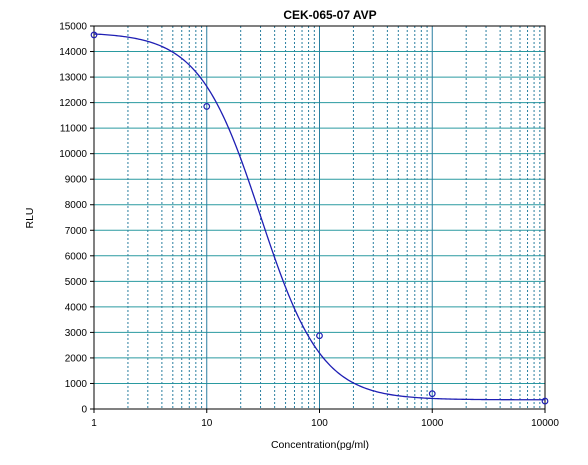 This screenshot has height=465, width=588. Describe the element at coordinates (30, 217) in the screenshot. I see `y-axis-label: RLU` at that location.